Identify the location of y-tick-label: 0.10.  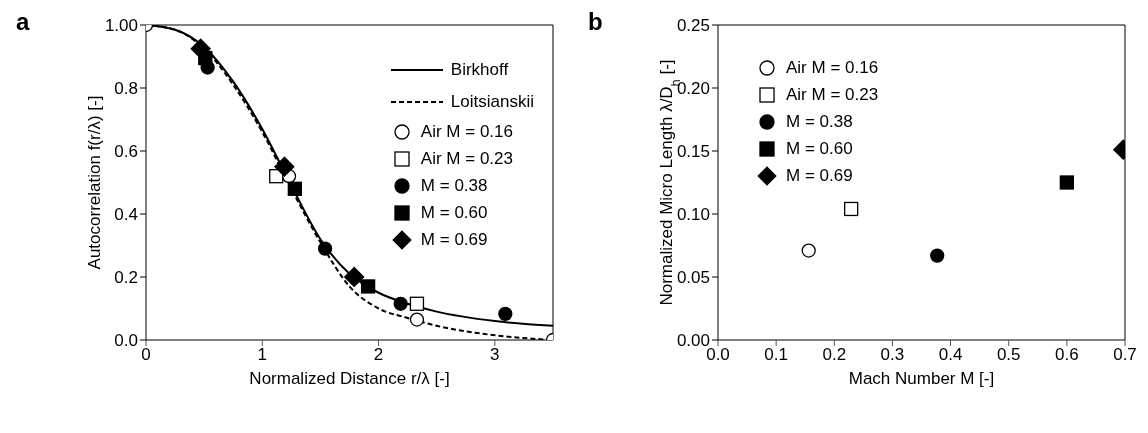
(693, 215).